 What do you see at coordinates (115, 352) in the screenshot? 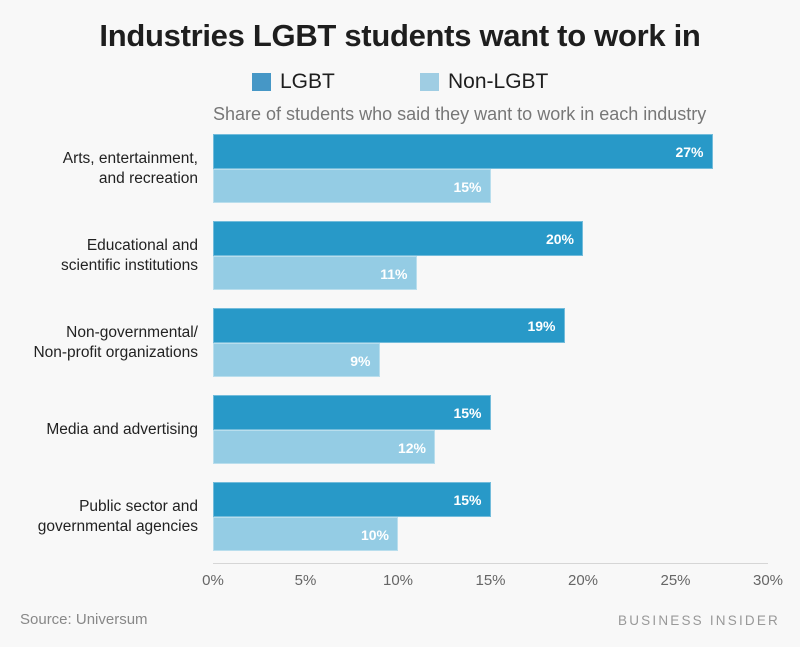
I see `category-label-line: Non-profit organizations` at bounding box center [115, 352].